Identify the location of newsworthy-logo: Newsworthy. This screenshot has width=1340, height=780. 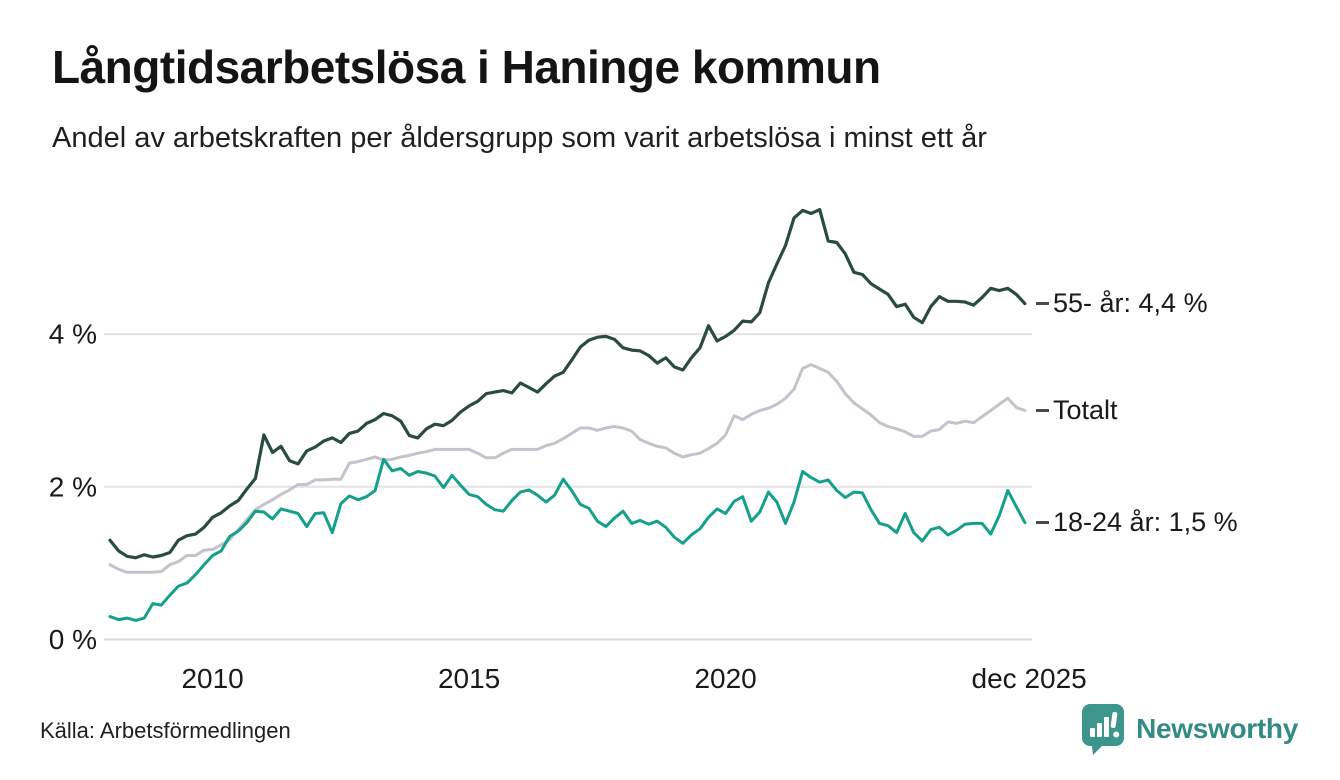
(1189, 729).